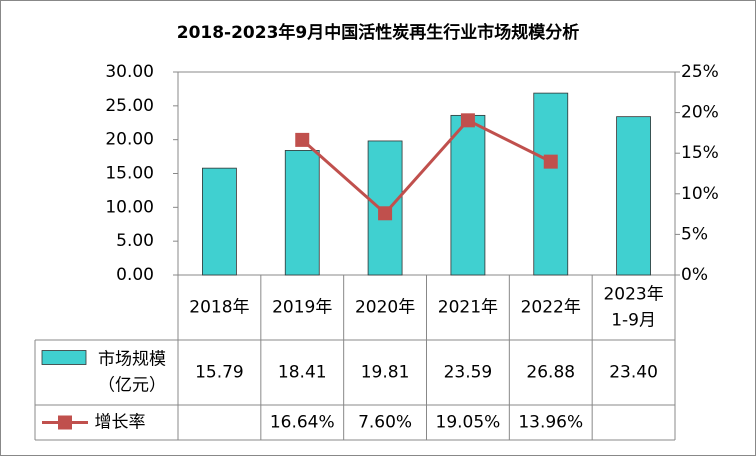 This screenshot has width=756, height=456. Describe the element at coordinates (633, 373) in the screenshot. I see `data-label: 23.40` at that location.